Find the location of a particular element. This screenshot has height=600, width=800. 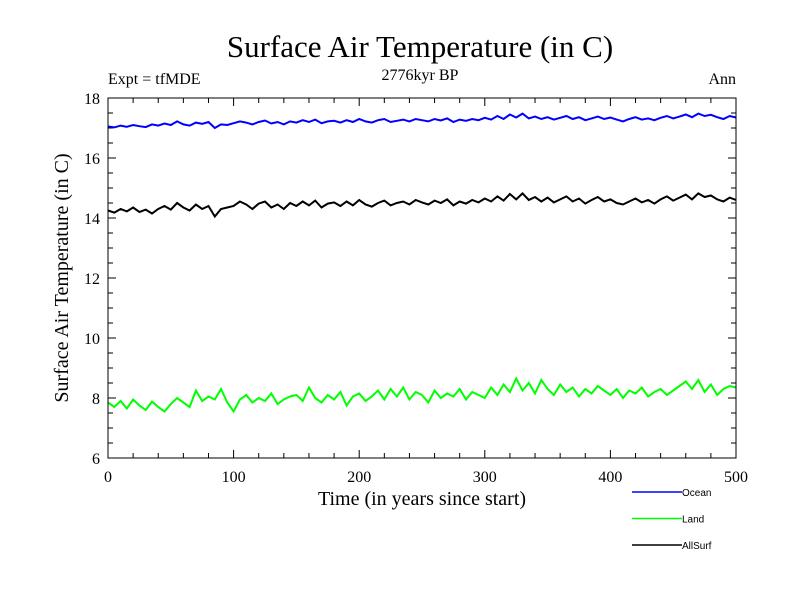

x-tick-label: 400 is located at coordinates (610, 477).